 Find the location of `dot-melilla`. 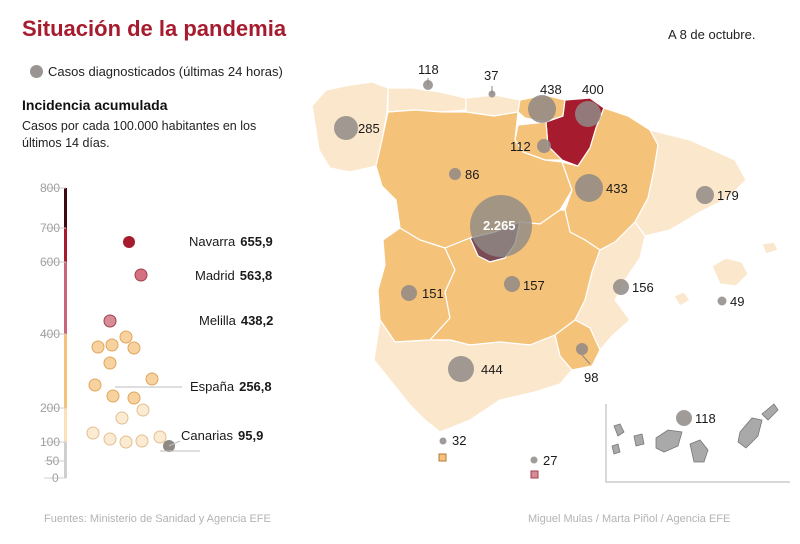

dot-melilla is located at coordinates (110, 321).